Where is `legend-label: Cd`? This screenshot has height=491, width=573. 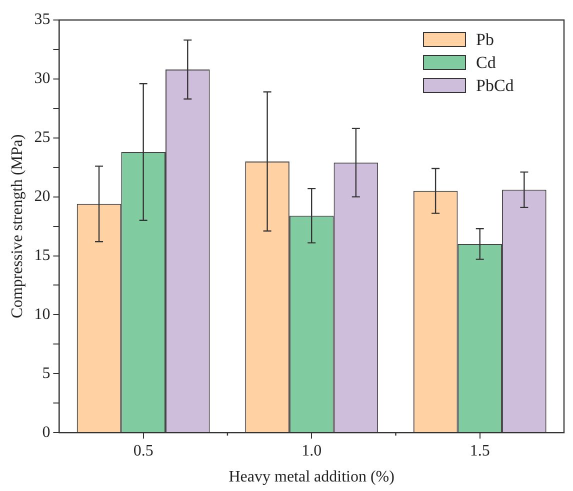 legend-label: Cd is located at coordinates (486, 62).